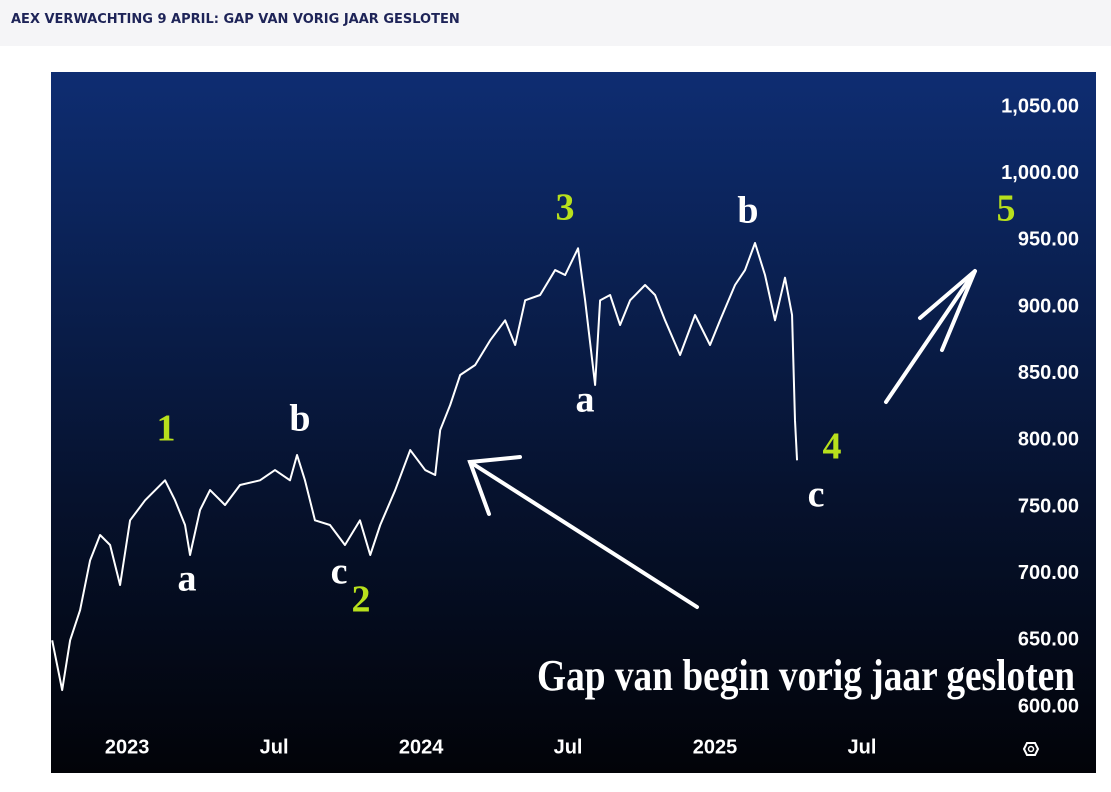 This screenshot has width=1111, height=792. Describe the element at coordinates (832, 447) in the screenshot. I see `annotation: 4` at that location.